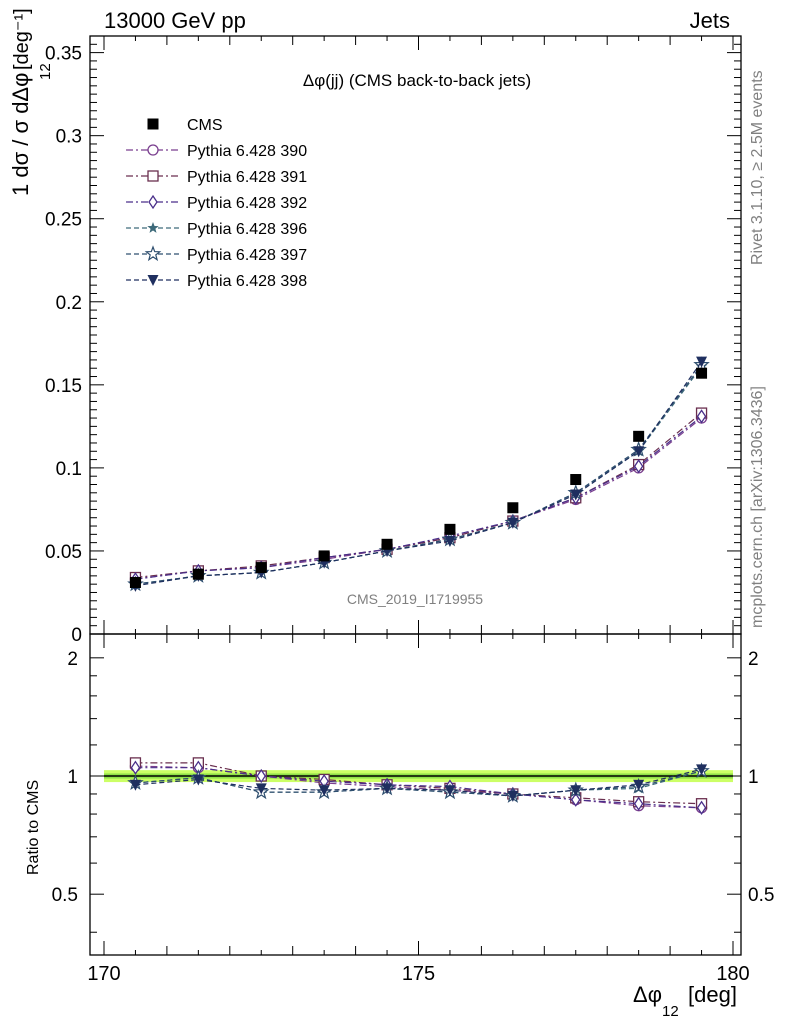 This screenshot has height=1024, width=786. I want to click on legend-label: Pythia 6.428 392, so click(247, 203).